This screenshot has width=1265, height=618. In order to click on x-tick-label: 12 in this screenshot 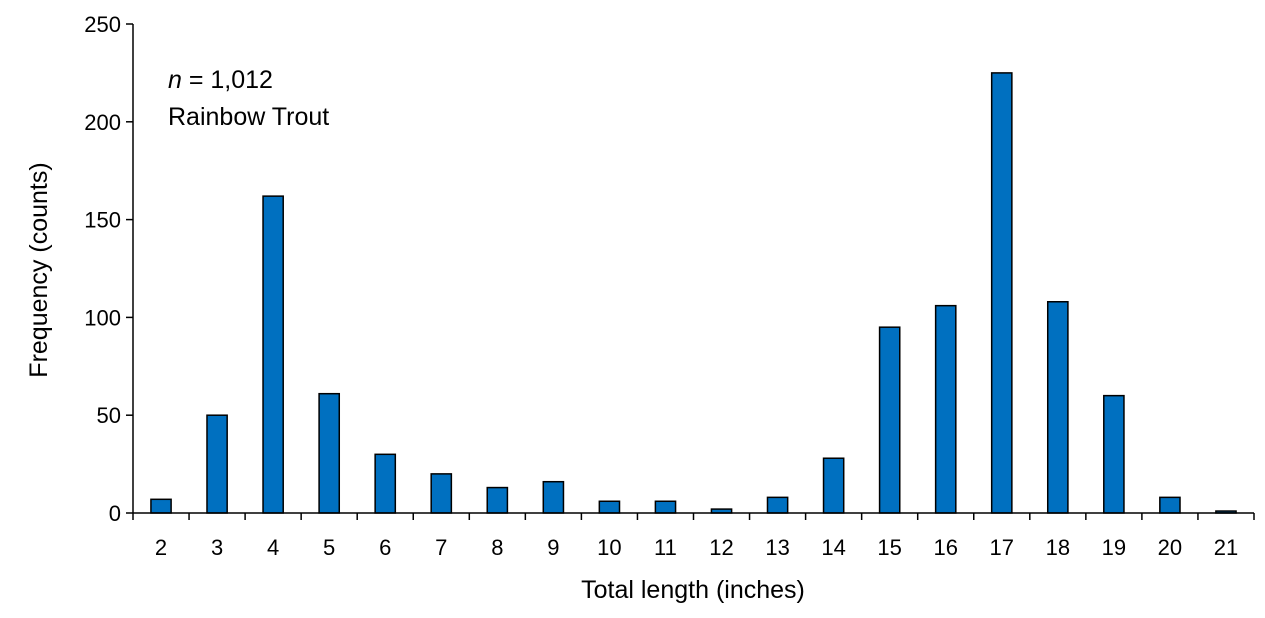, I will do `click(721, 547)`.